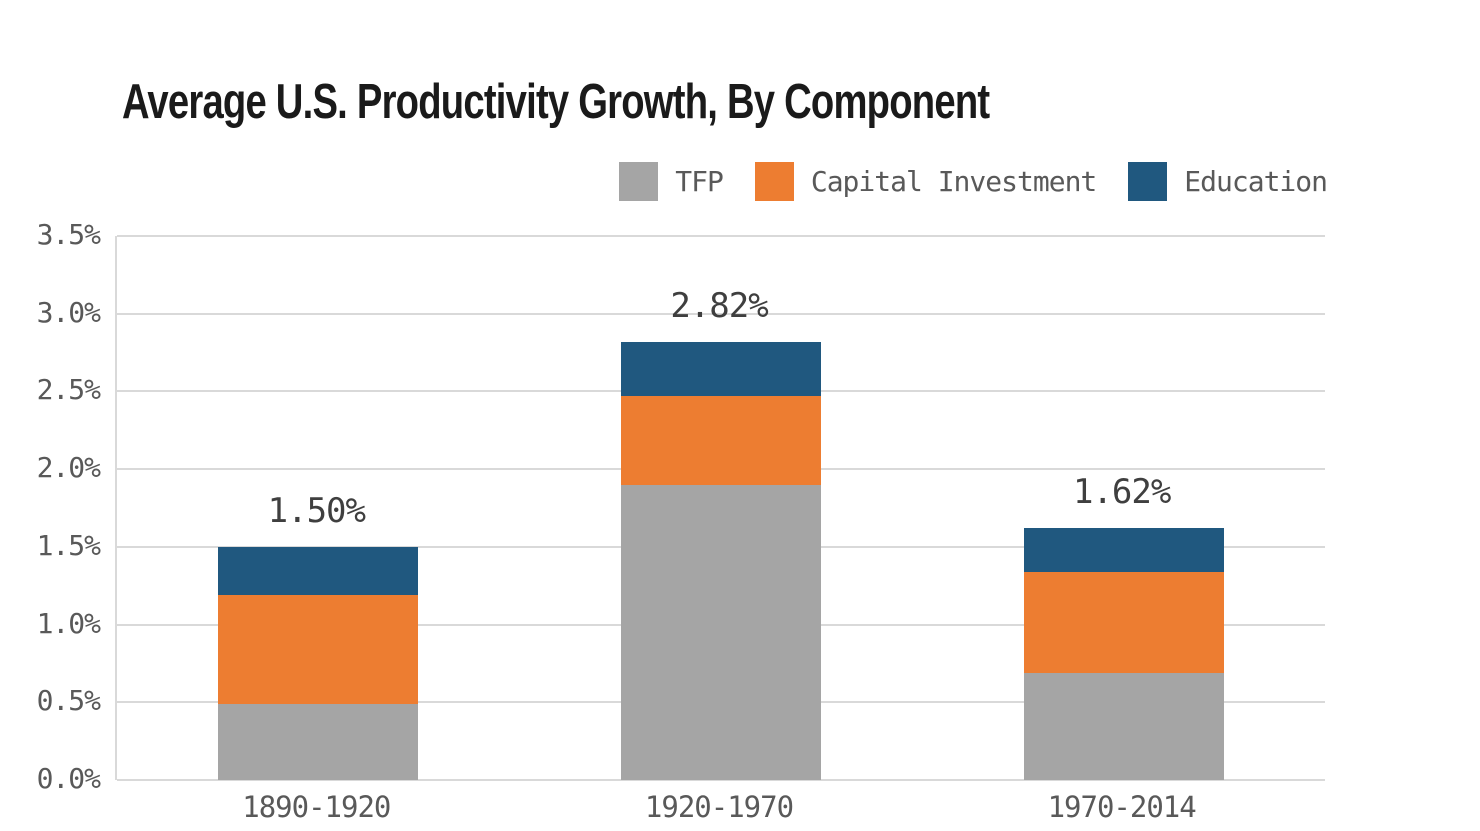 The image size is (1480, 831). I want to click on legend-label: Capital Investment, so click(953, 181).